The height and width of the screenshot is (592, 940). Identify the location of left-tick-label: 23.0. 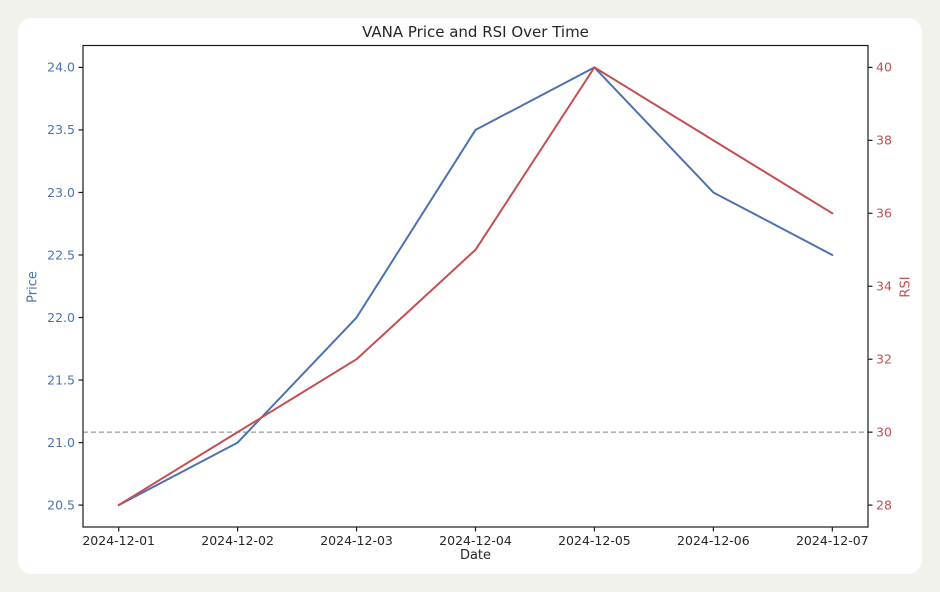
(61, 192).